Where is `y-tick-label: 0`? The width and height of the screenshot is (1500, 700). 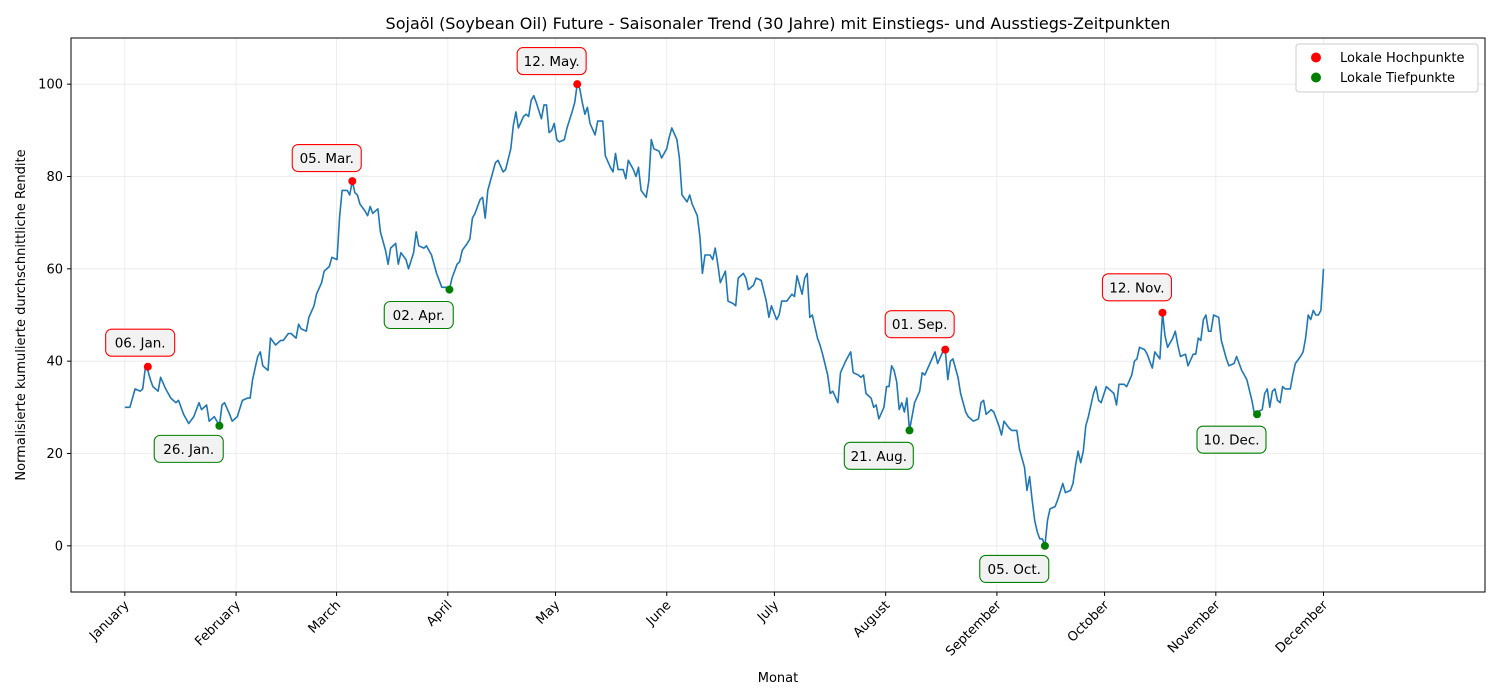
y-tick-label: 0 is located at coordinates (59, 546).